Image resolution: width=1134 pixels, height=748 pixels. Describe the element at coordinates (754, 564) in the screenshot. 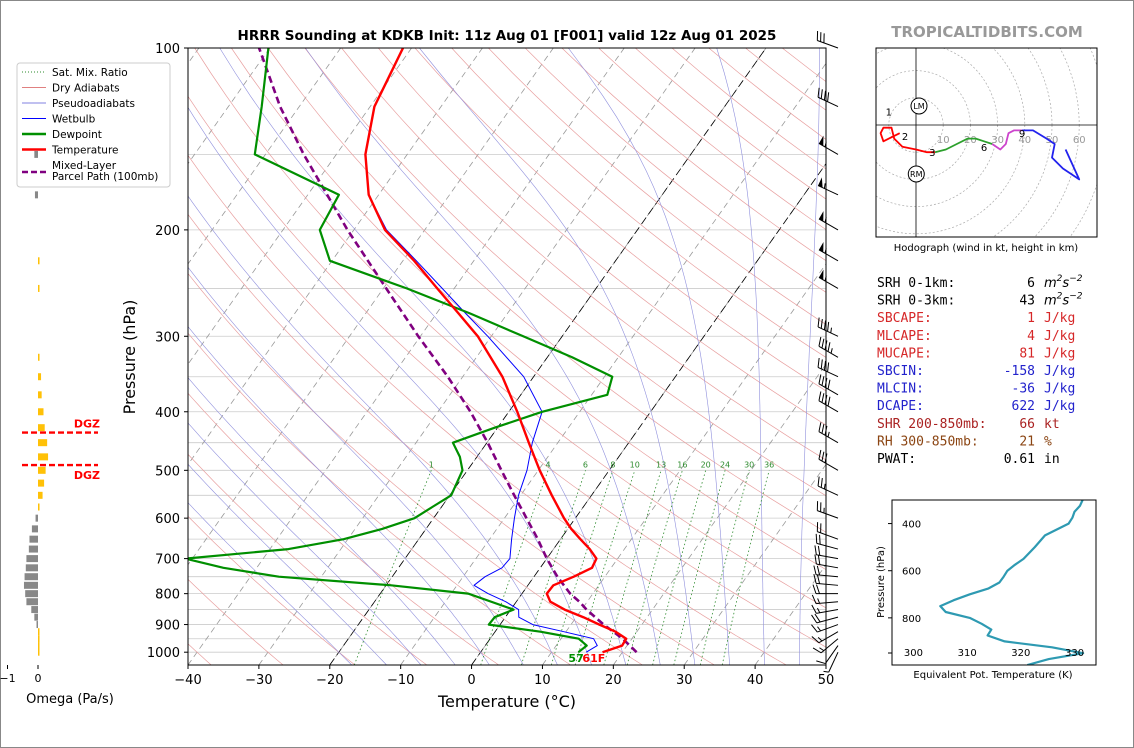

I see `isotherm-line` at that location.